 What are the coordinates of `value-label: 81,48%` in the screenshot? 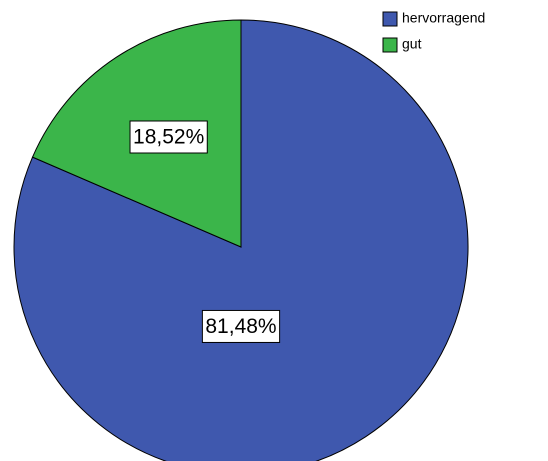 It's located at (240, 326).